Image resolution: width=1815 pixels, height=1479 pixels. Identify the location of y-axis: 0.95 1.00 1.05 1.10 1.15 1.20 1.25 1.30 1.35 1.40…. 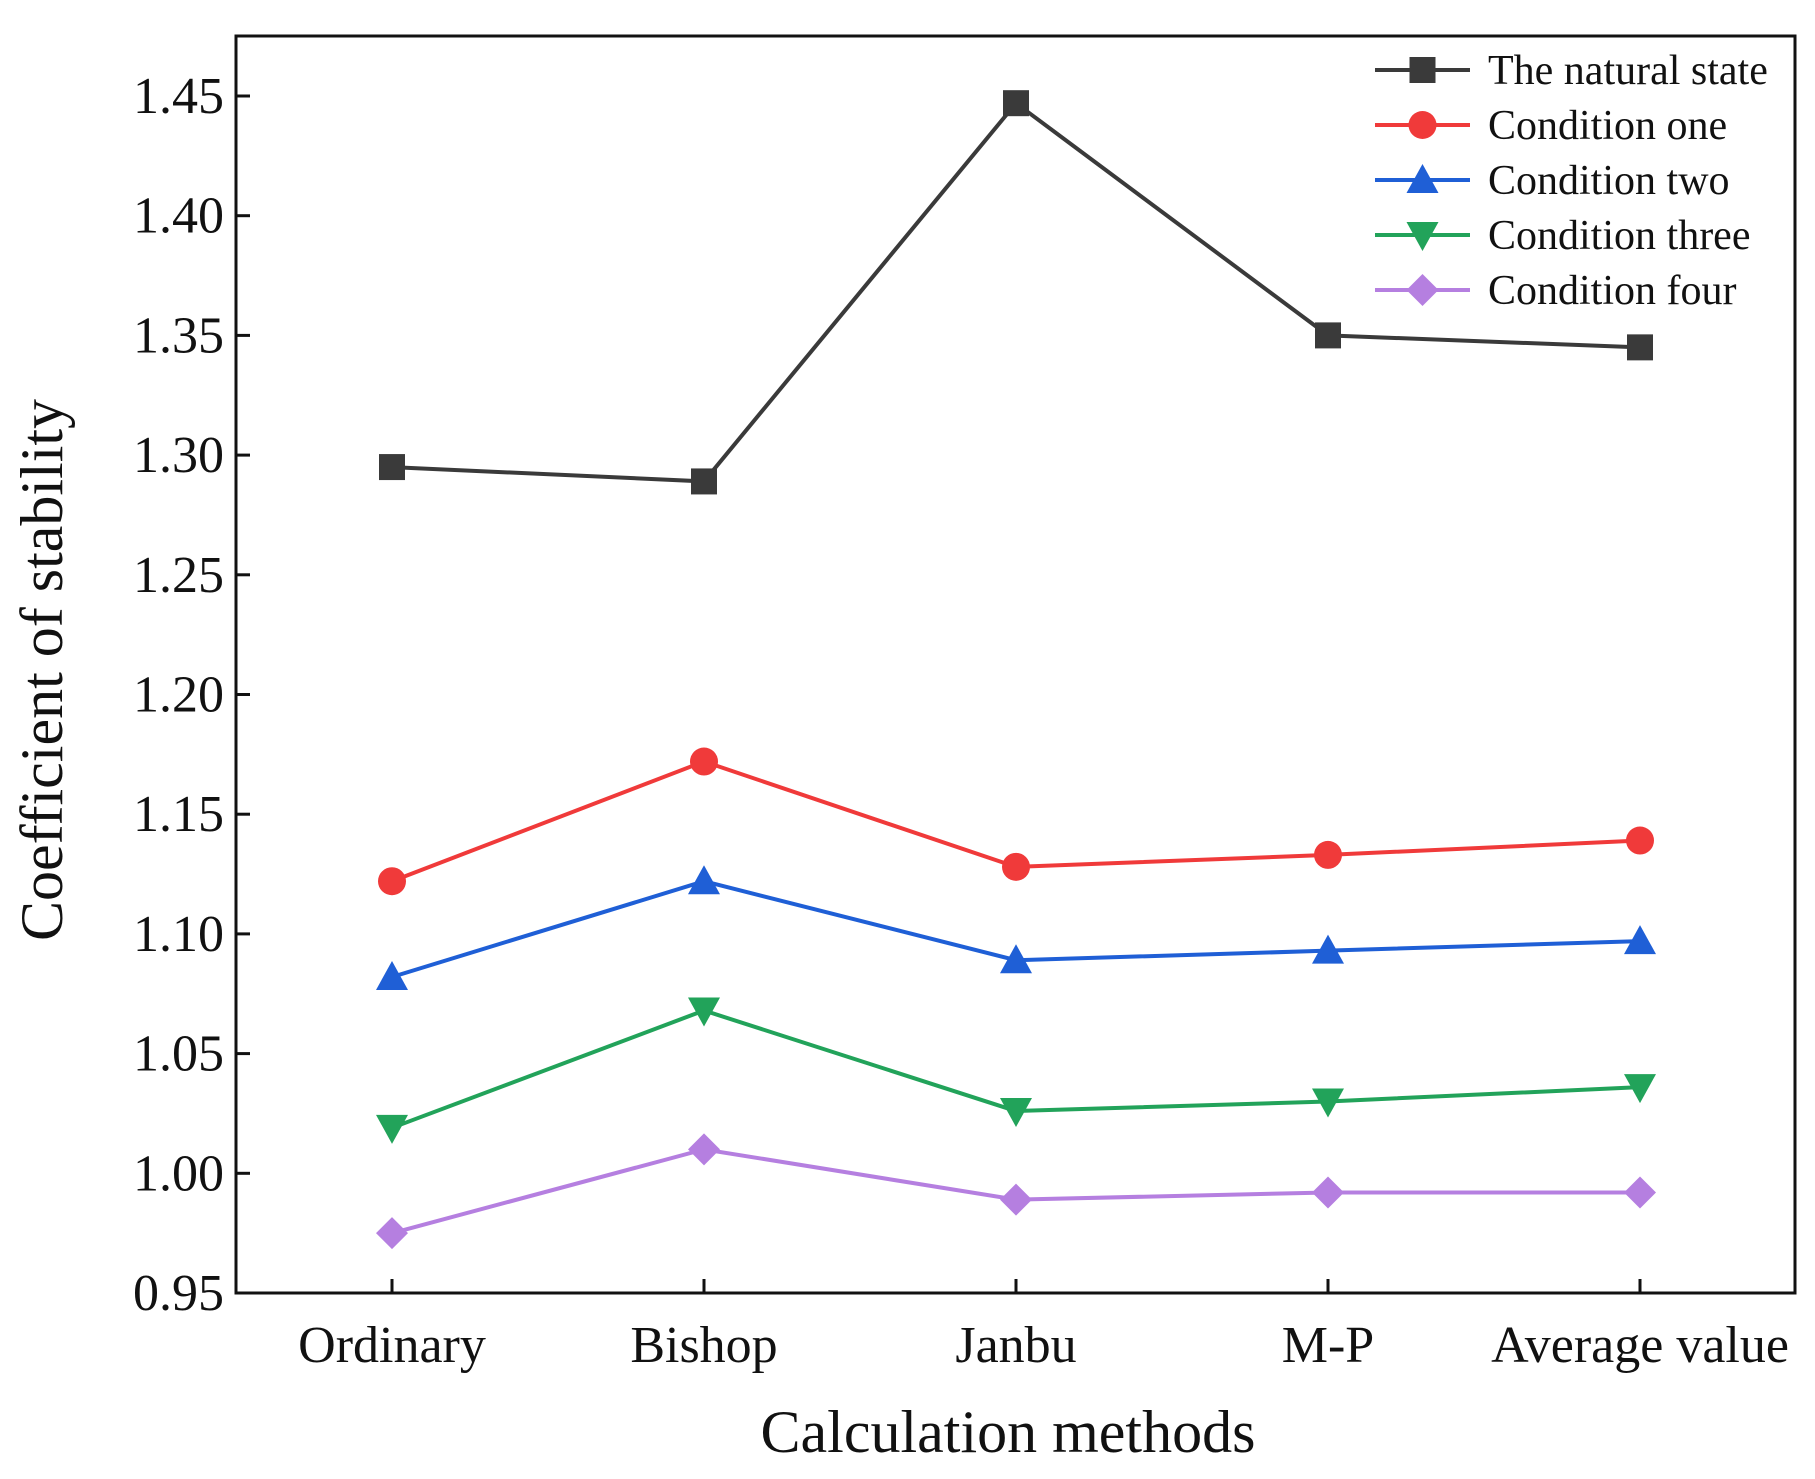
(191, 695).